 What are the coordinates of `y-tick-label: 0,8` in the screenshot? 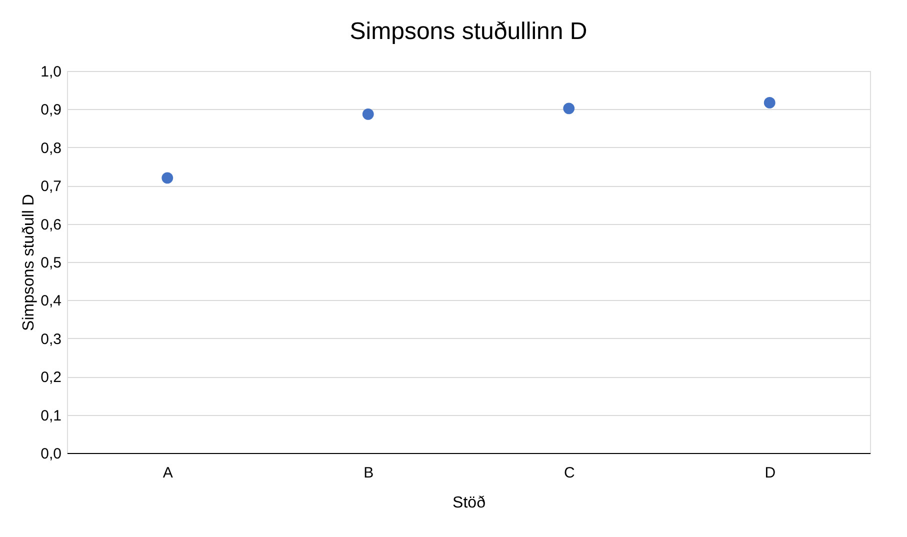 It's located at (51, 148).